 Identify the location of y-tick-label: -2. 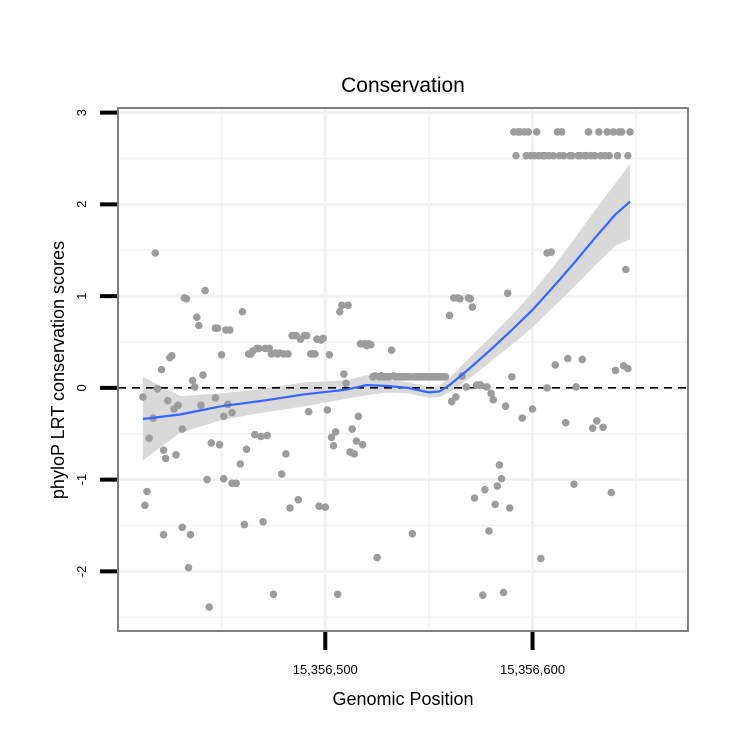
(81, 572).